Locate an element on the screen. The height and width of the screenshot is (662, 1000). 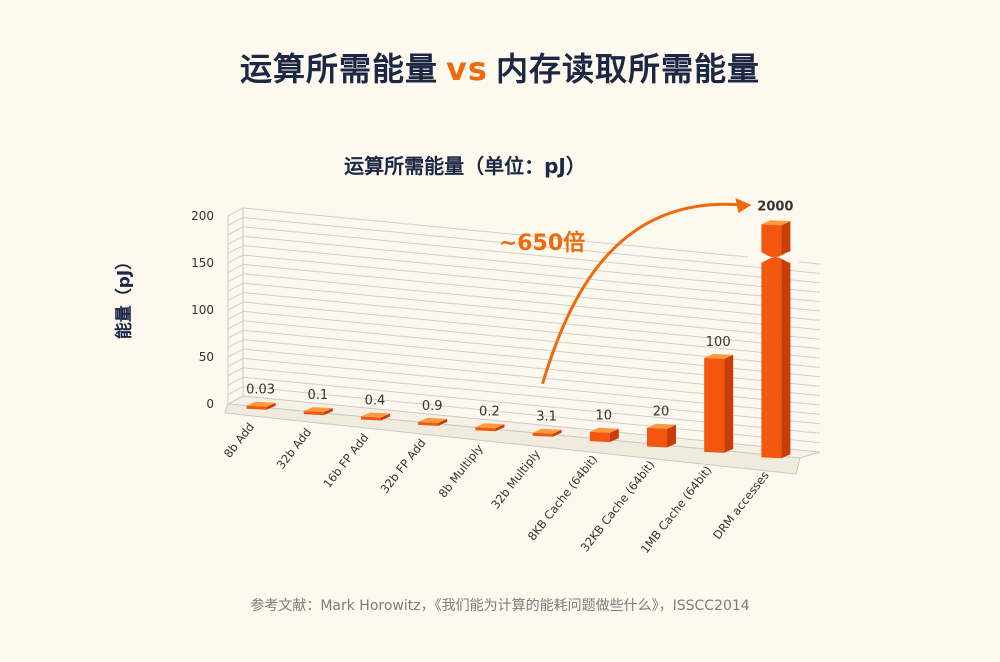
x-tick-label: 8KB Cache (64bit) is located at coordinates (562, 497).